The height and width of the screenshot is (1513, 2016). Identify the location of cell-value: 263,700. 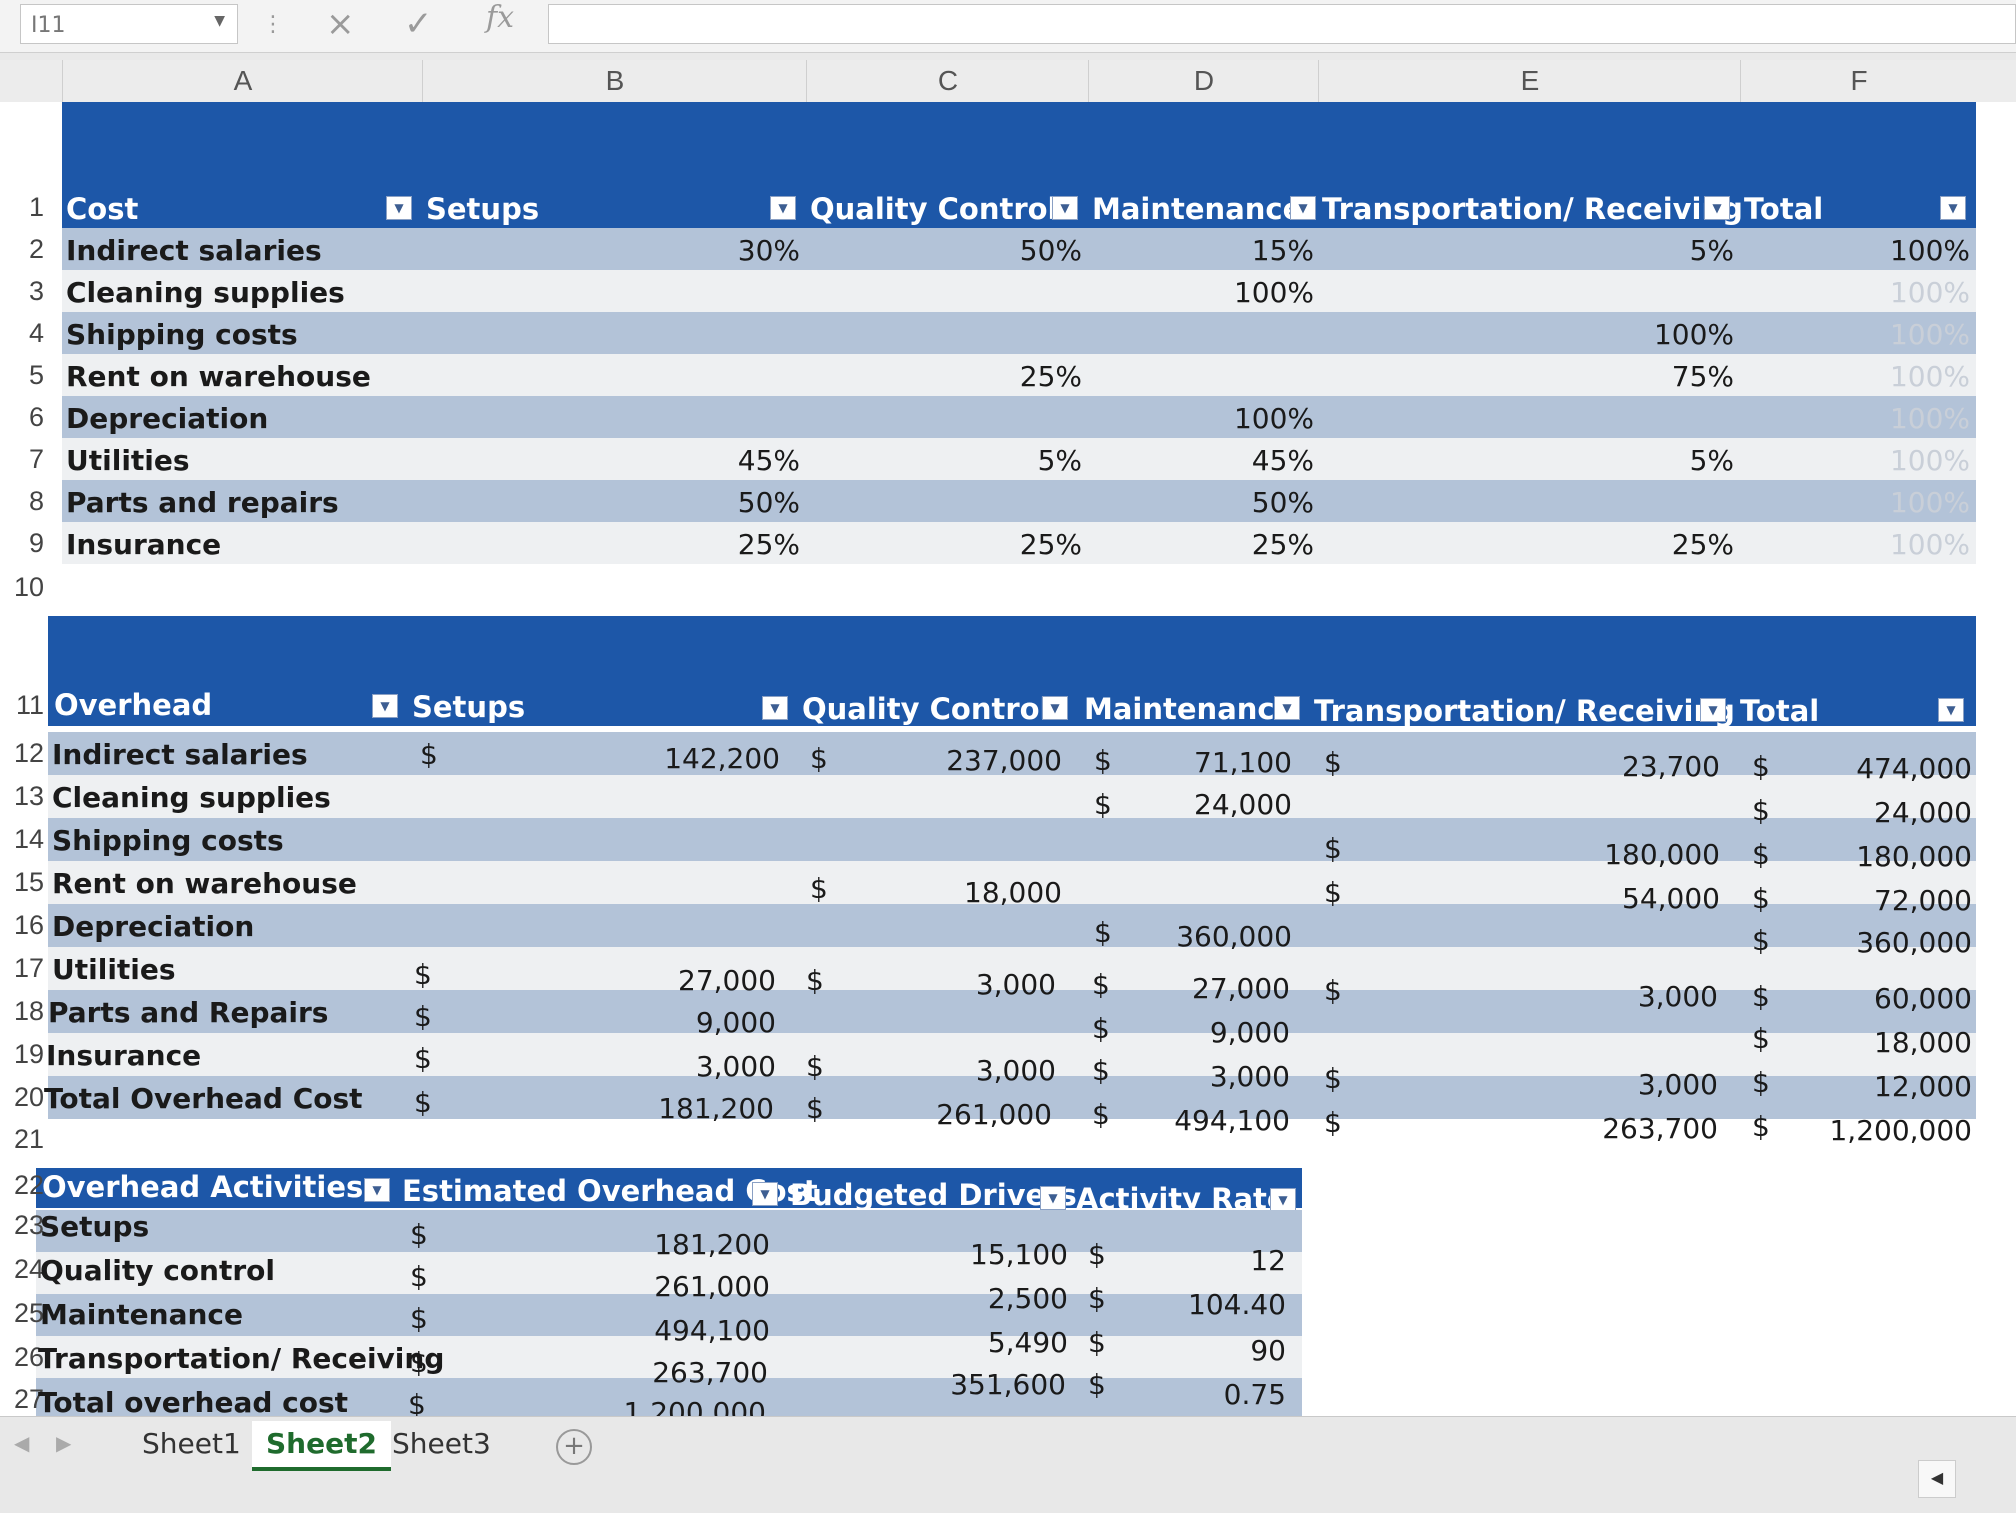
(1660, 1128).